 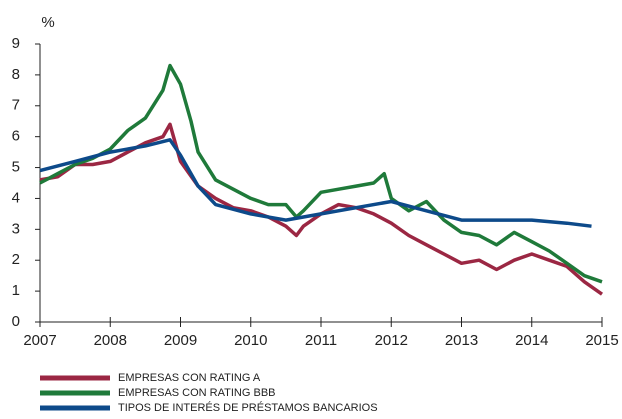 What do you see at coordinates (189, 378) in the screenshot?
I see `legend-label: EMPRESAS CON RATING A` at bounding box center [189, 378].